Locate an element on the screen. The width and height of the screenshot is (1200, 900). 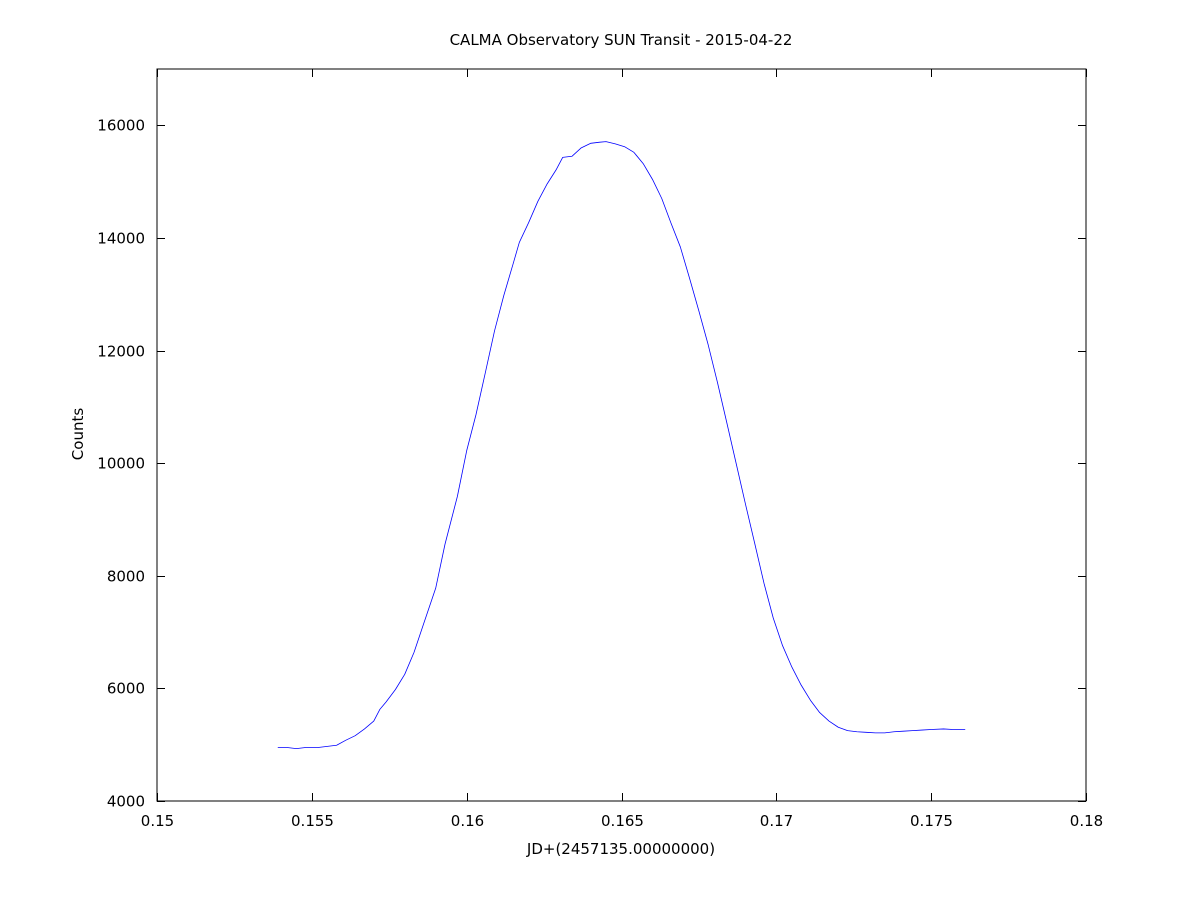
y-tick-label: 10000 is located at coordinates (121, 464).